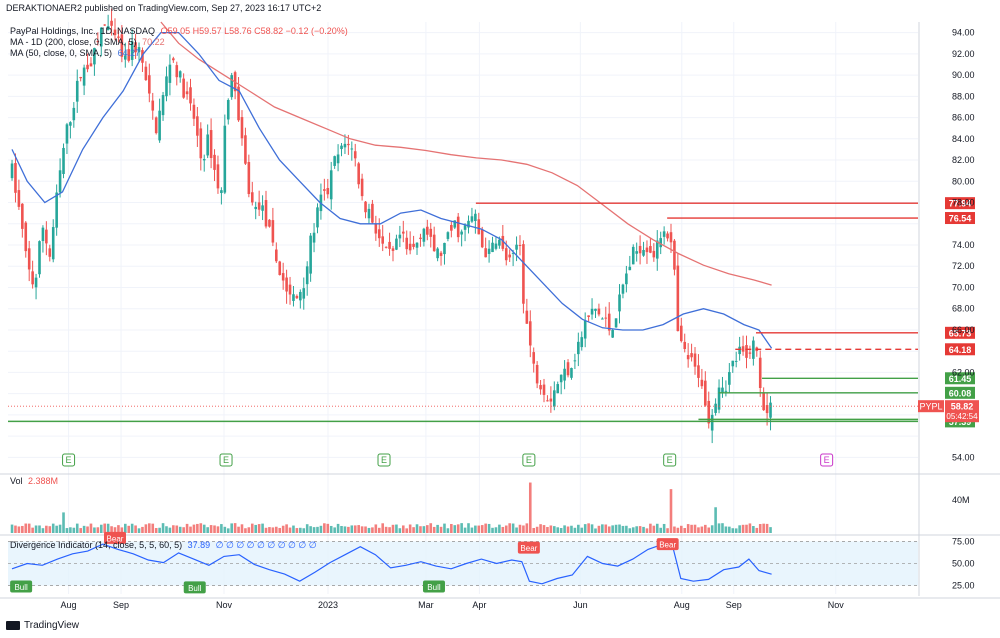  What do you see at coordinates (960, 219) in the screenshot?
I see `level-label: 76.54` at bounding box center [960, 219].